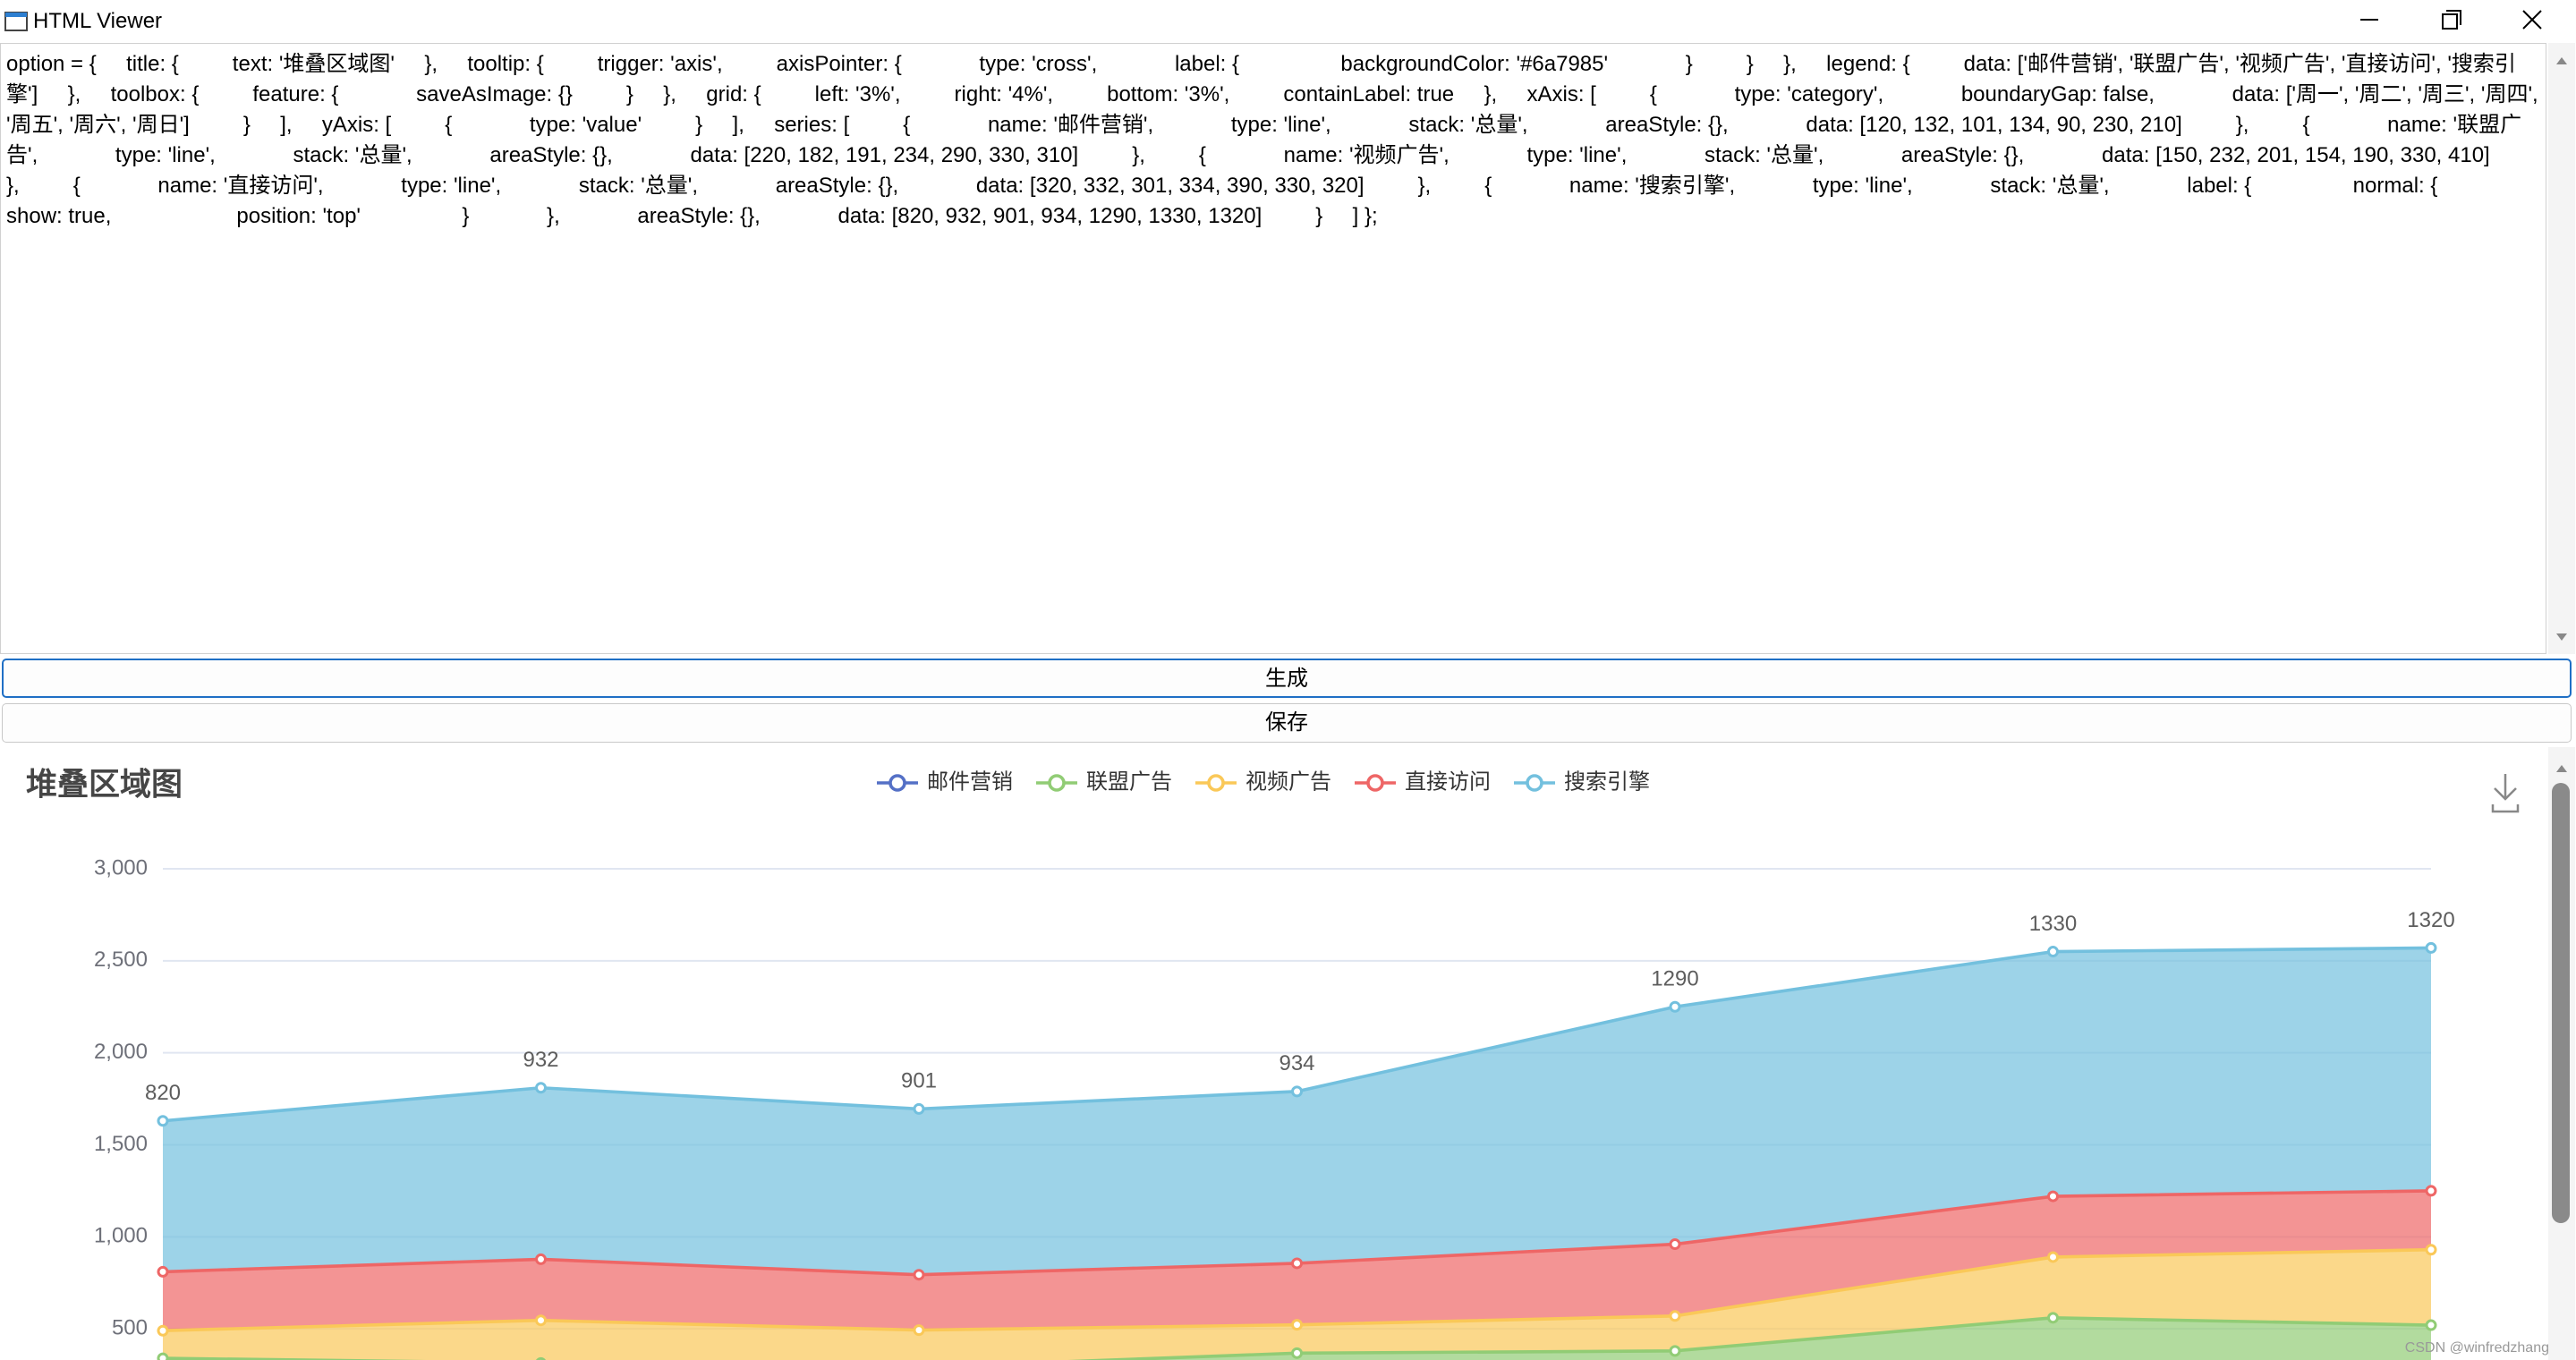 The image size is (2576, 1360). I want to click on data-label: 934, so click(1296, 1063).